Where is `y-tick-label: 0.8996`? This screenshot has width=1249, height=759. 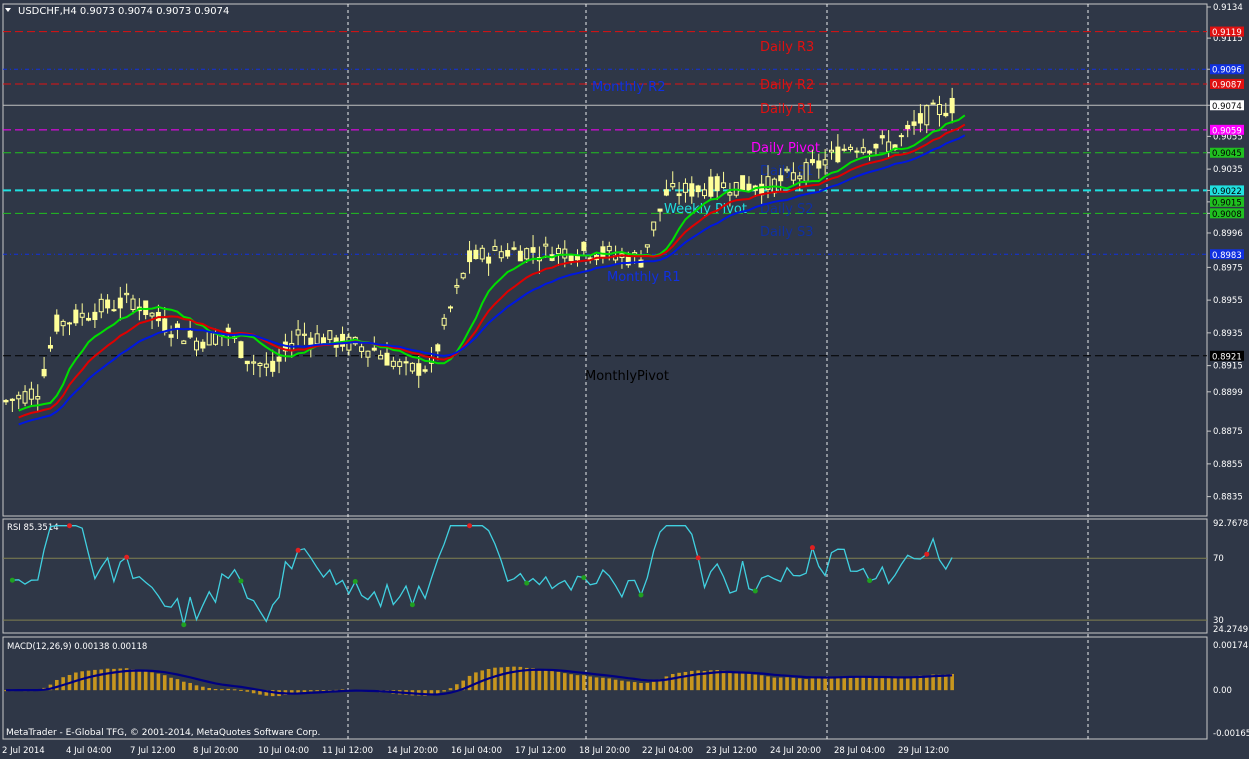 y-tick-label: 0.8996 is located at coordinates (1228, 234).